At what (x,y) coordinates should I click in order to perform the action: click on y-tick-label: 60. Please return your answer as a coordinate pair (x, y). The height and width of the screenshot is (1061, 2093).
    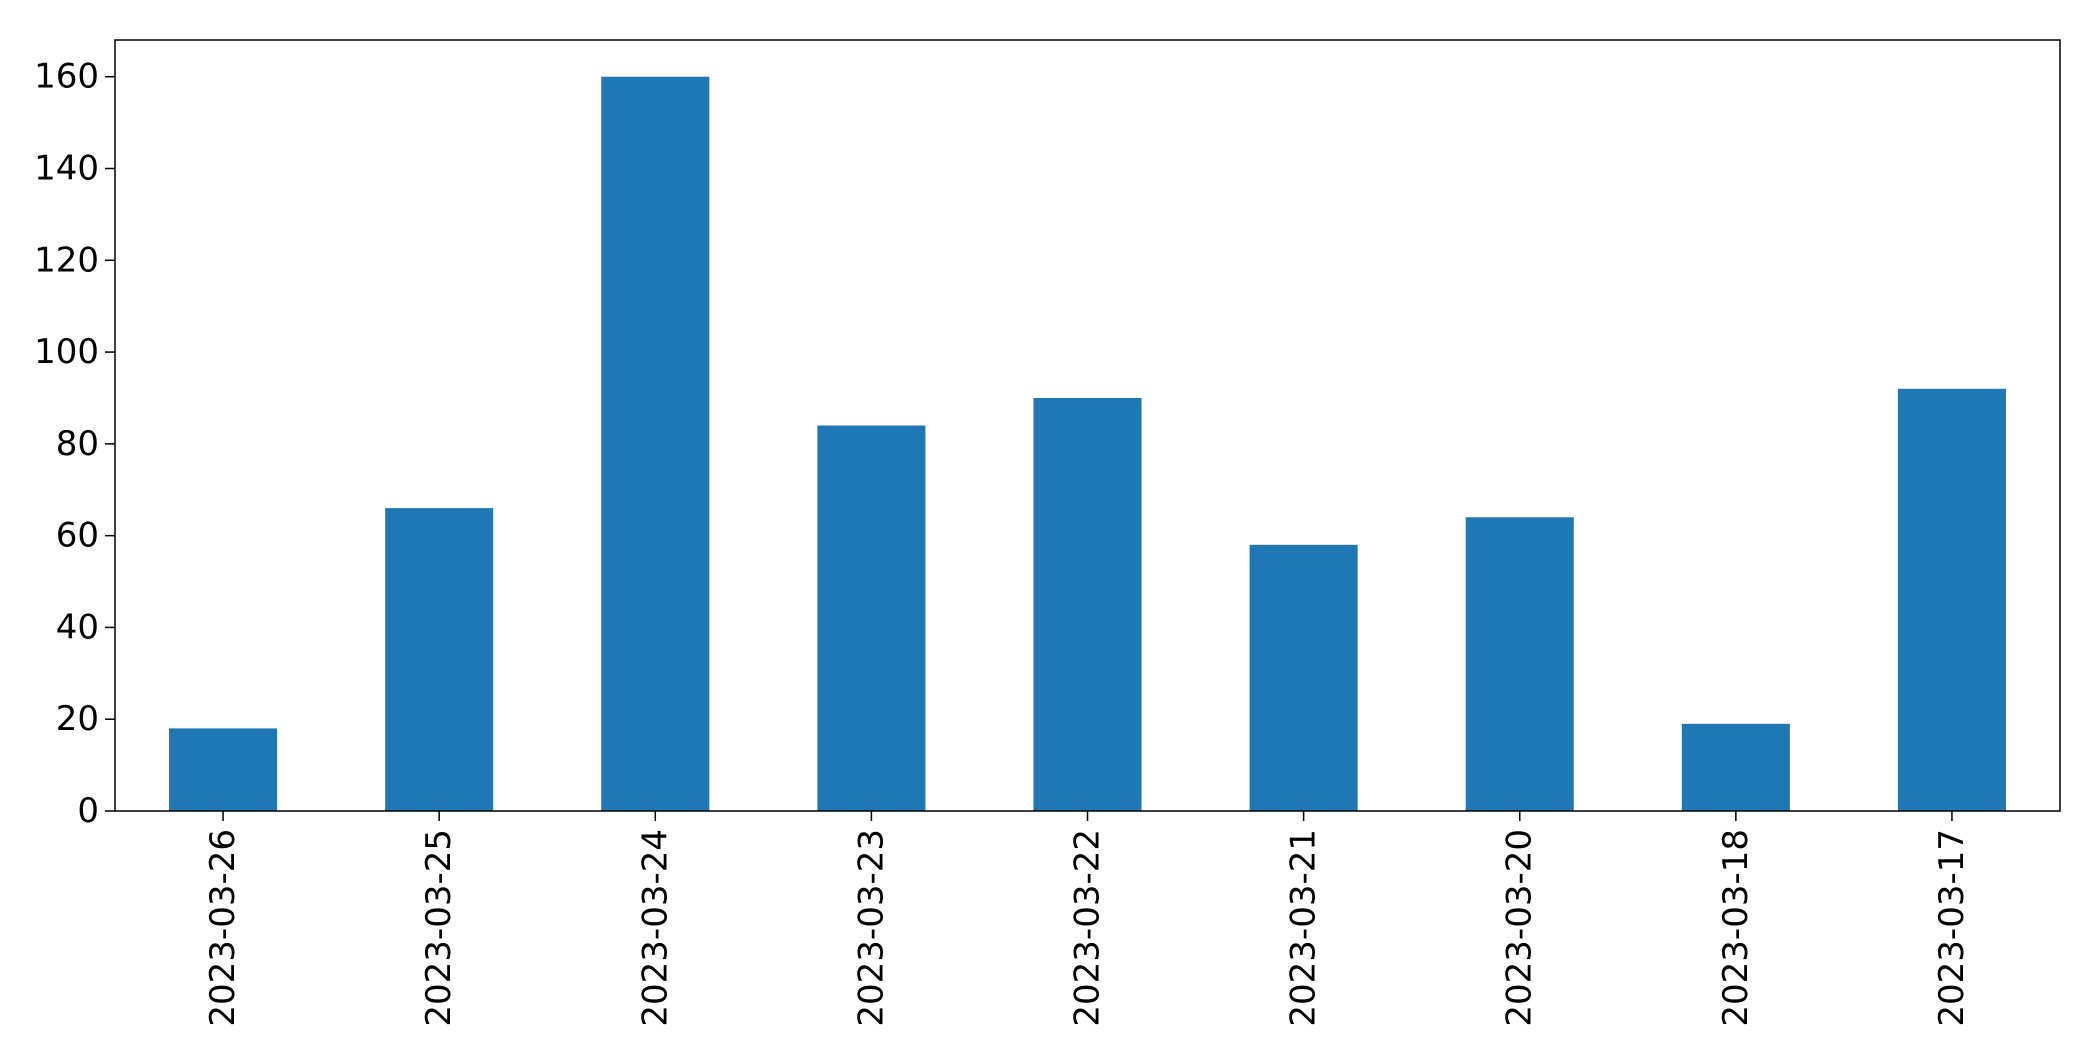
    Looking at the image, I should click on (77, 536).